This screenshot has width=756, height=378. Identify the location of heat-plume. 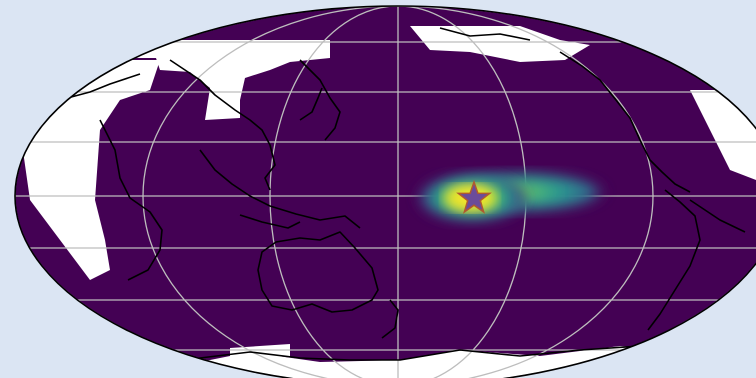
(512, 197).